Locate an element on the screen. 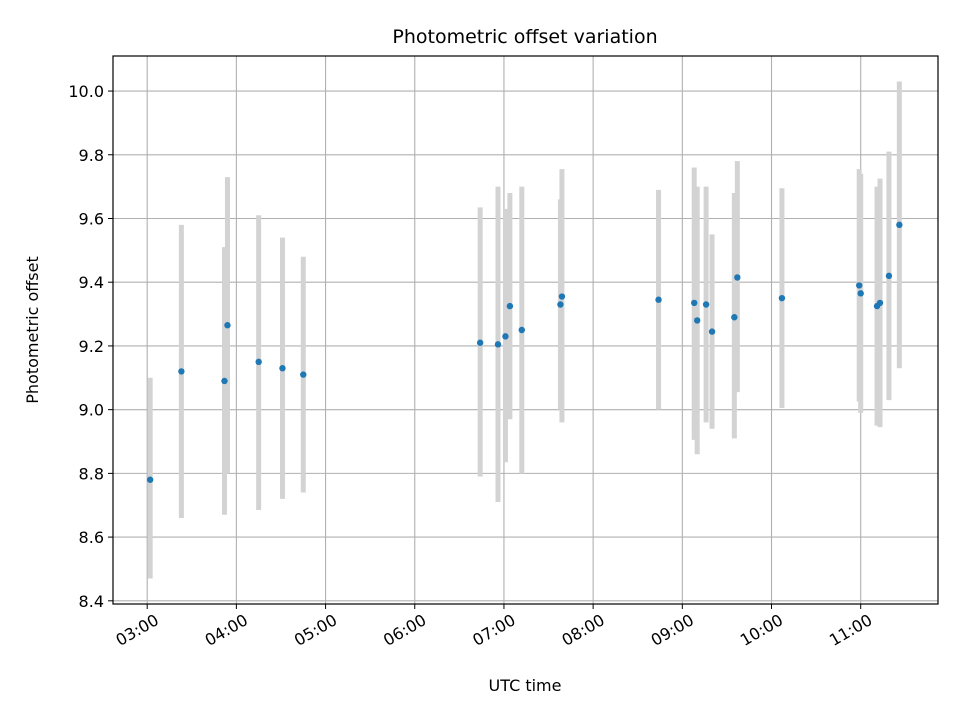 The image size is (960, 720). y-tick-label: 8.8 is located at coordinates (91, 473).